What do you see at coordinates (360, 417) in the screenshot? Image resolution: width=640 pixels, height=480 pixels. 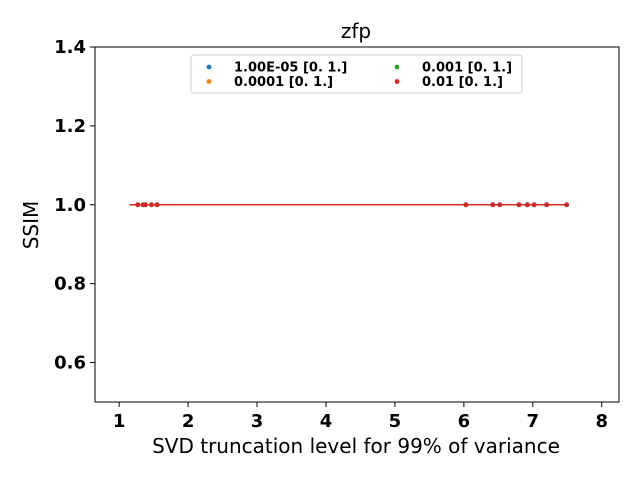 I see `x-axis: 1 2 3 4 5 6 7 8` at bounding box center [360, 417].